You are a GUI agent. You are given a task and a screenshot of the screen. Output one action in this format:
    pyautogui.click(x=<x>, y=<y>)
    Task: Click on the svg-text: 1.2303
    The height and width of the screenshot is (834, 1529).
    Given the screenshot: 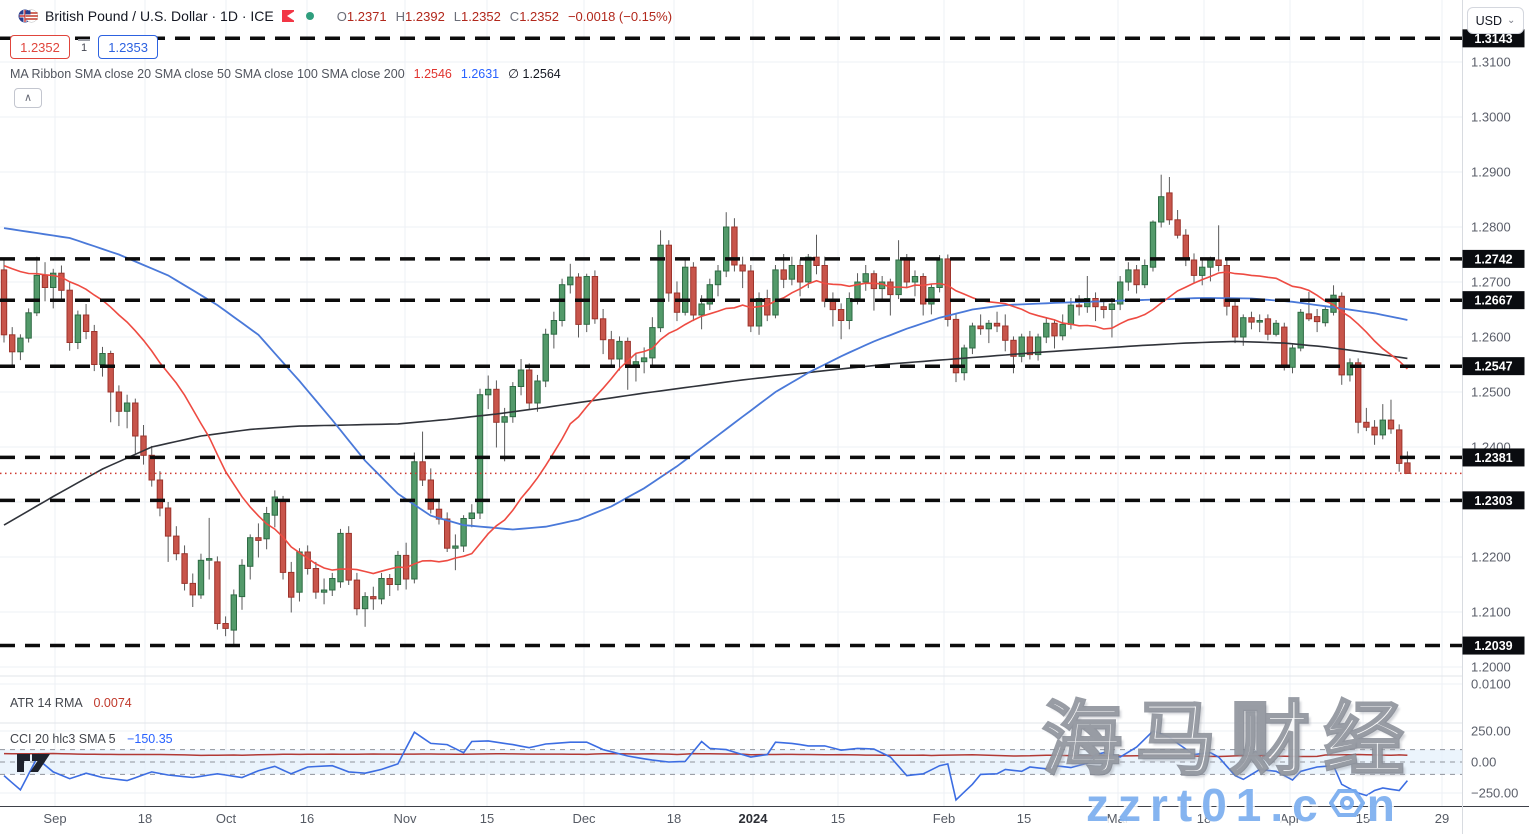 What is the action you would take?
    pyautogui.click(x=1493, y=501)
    